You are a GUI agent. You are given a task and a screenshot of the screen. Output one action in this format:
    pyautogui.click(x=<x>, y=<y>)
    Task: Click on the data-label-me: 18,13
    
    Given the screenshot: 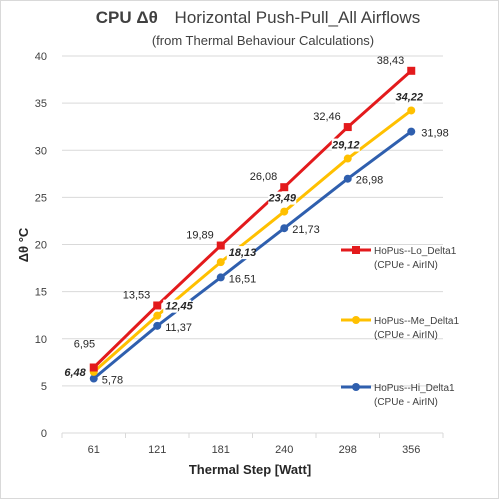 What is the action you would take?
    pyautogui.click(x=243, y=253)
    